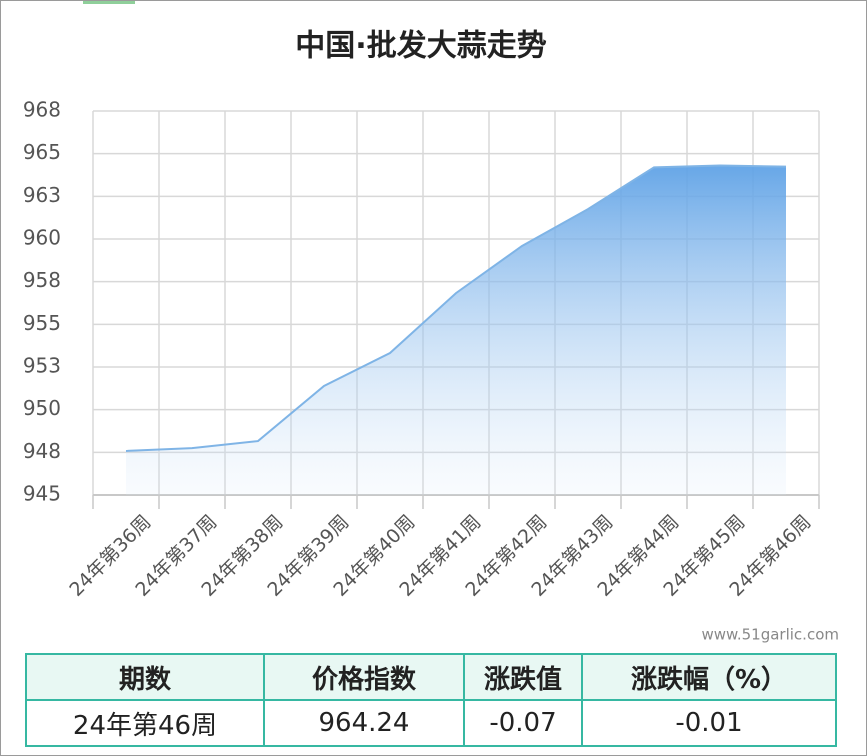 This screenshot has height=756, width=867. Describe the element at coordinates (523, 677) in the screenshot. I see `header-cell: 涨跌值` at that location.